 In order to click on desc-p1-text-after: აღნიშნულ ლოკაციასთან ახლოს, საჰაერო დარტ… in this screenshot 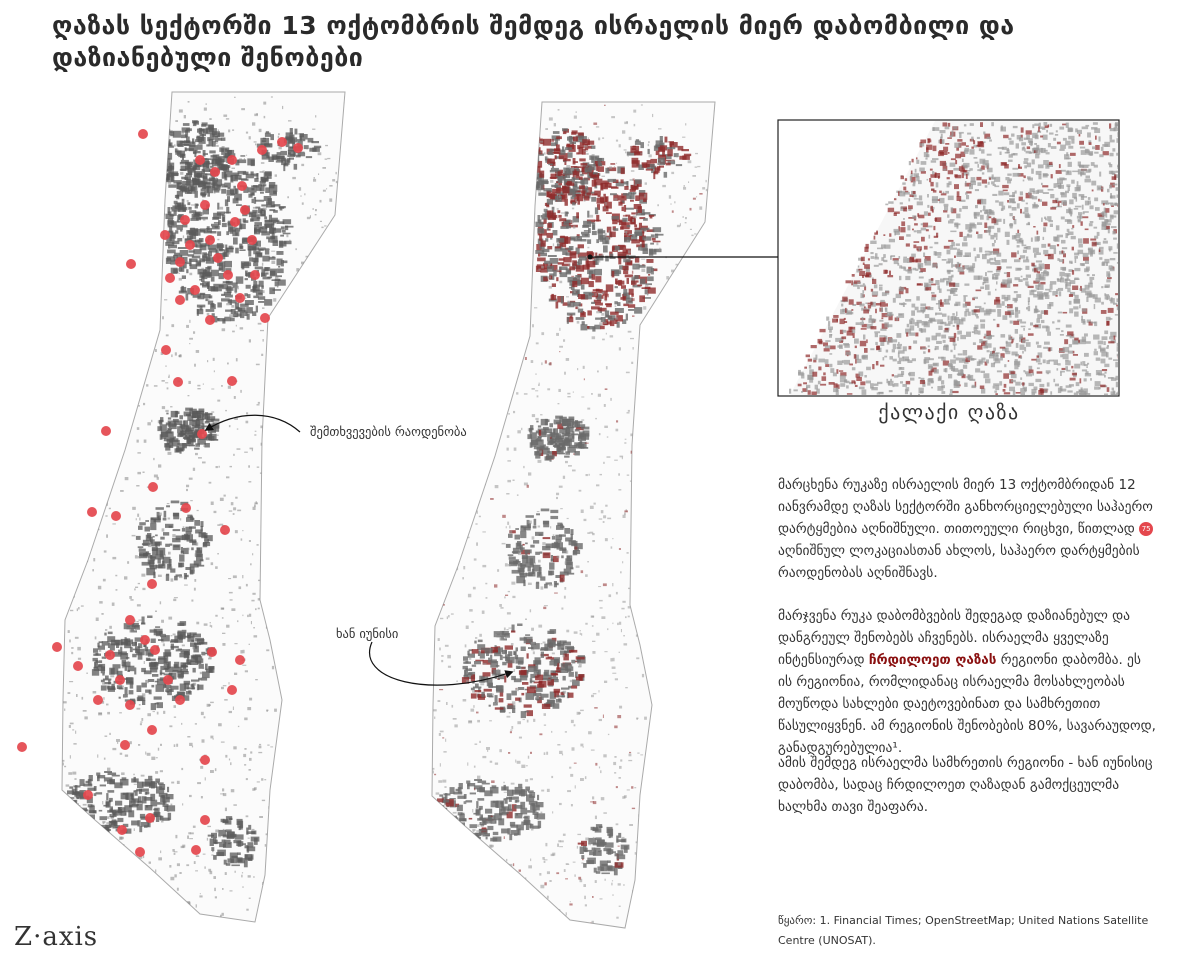, I will do `click(959, 562)`.